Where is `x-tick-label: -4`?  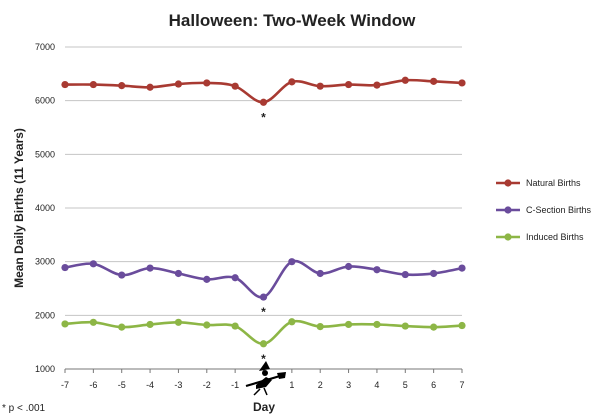
x-tick-label: -4 is located at coordinates (150, 385).